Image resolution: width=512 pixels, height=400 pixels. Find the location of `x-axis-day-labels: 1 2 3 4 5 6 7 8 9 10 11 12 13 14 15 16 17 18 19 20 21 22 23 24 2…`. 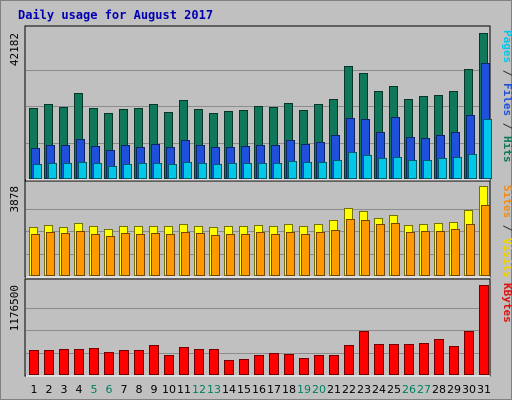

x-axis-day-labels: 1 2 3 4 5 6 7 8 9 10 11 12 13 14 15 16 17 18 19 20 21 22 23 24 2… is located at coordinates (261, 389).